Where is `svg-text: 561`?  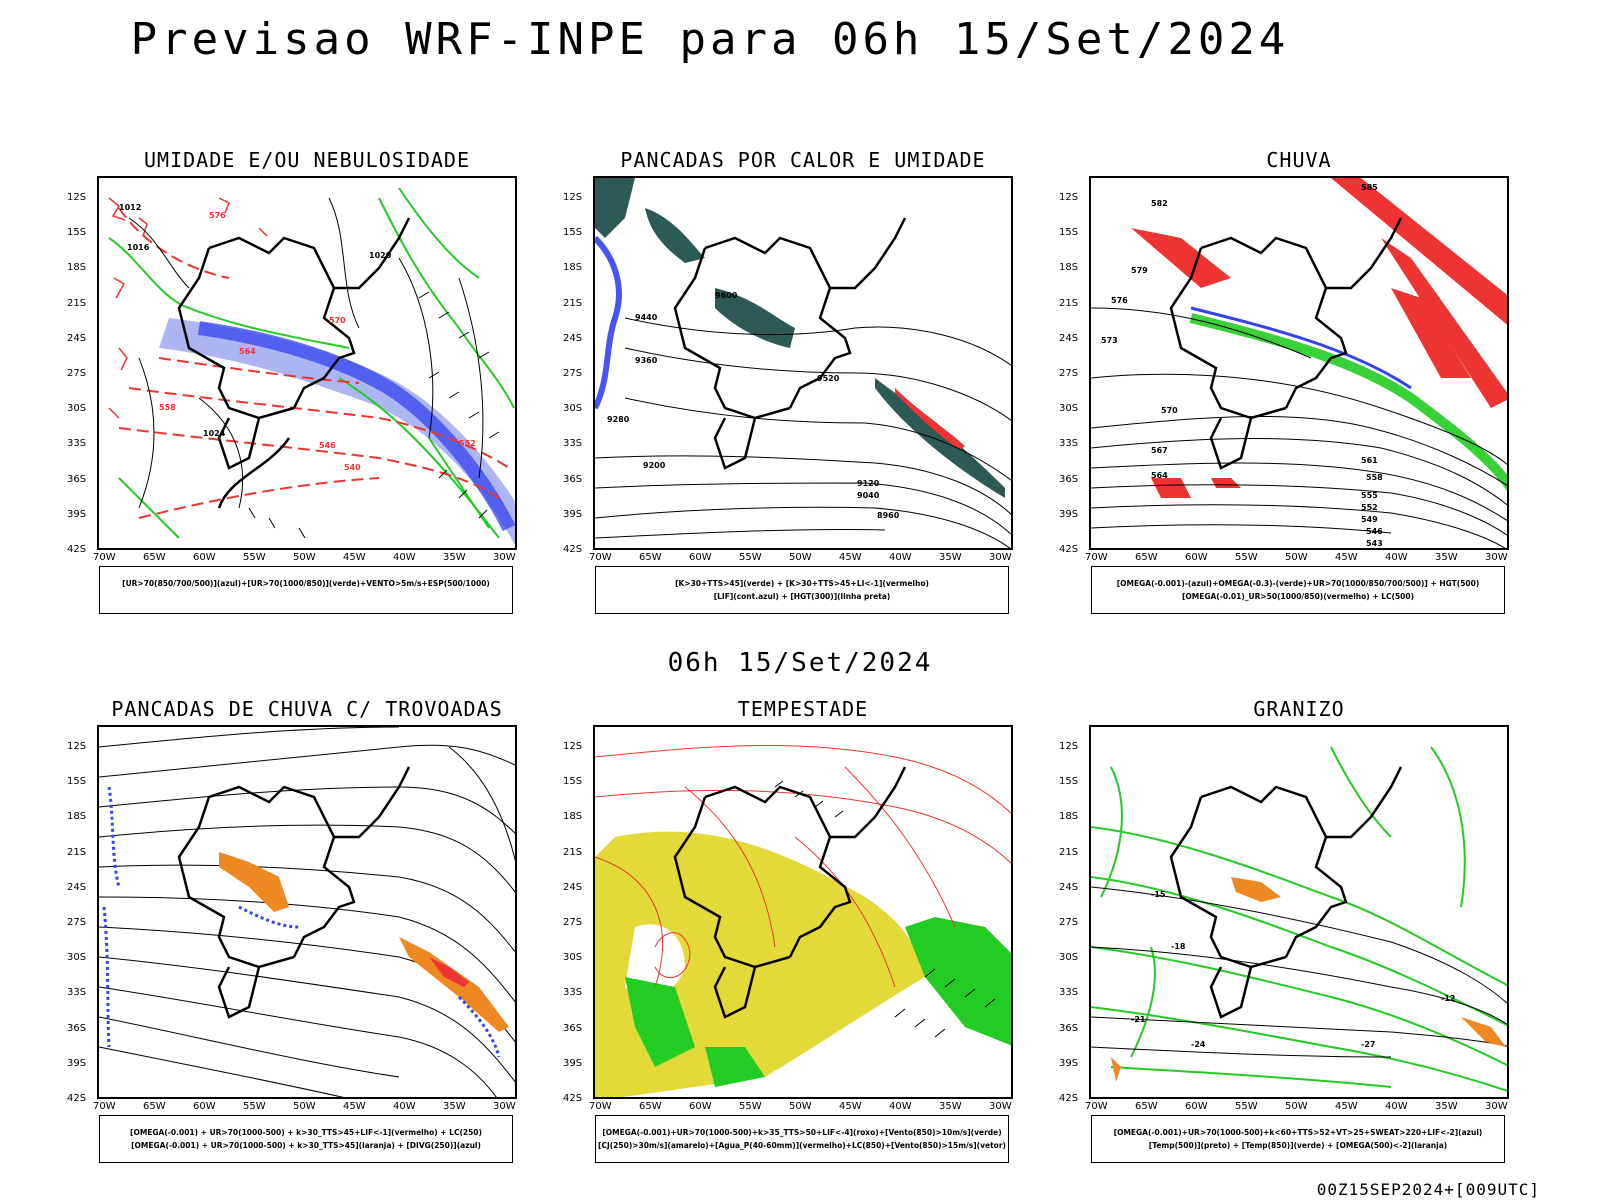
svg-text: 561 is located at coordinates (1369, 460).